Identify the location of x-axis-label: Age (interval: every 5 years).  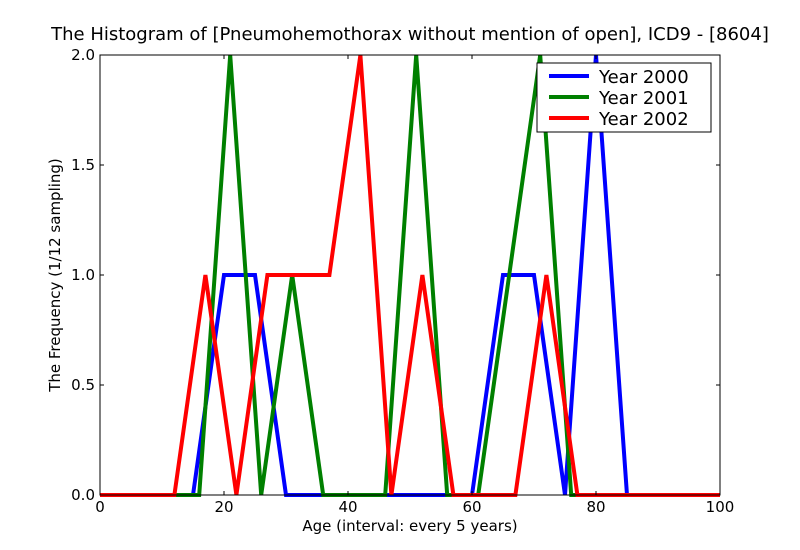
(409, 526).